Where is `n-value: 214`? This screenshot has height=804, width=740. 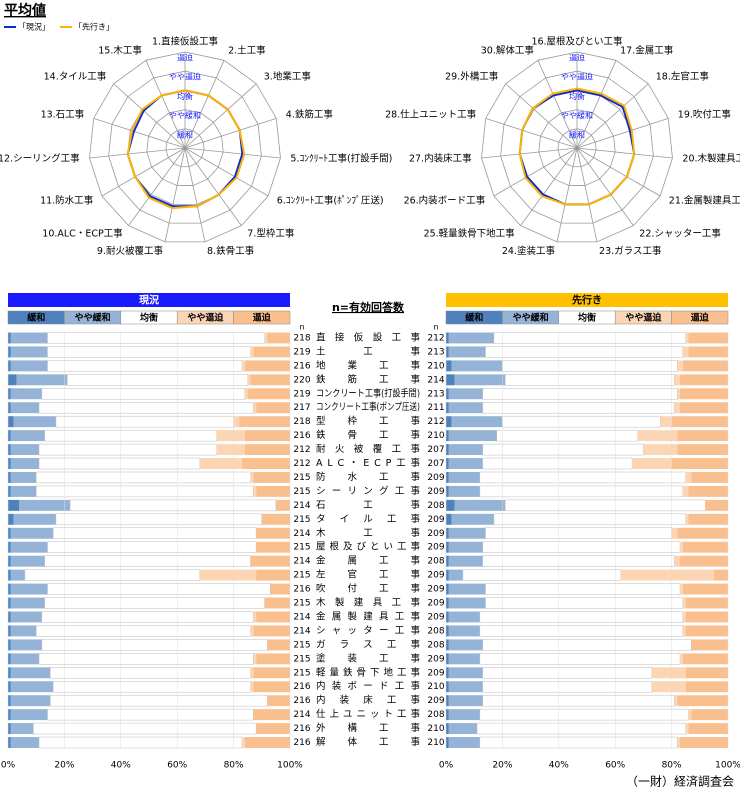
n-value: 214 is located at coordinates (301, 506).